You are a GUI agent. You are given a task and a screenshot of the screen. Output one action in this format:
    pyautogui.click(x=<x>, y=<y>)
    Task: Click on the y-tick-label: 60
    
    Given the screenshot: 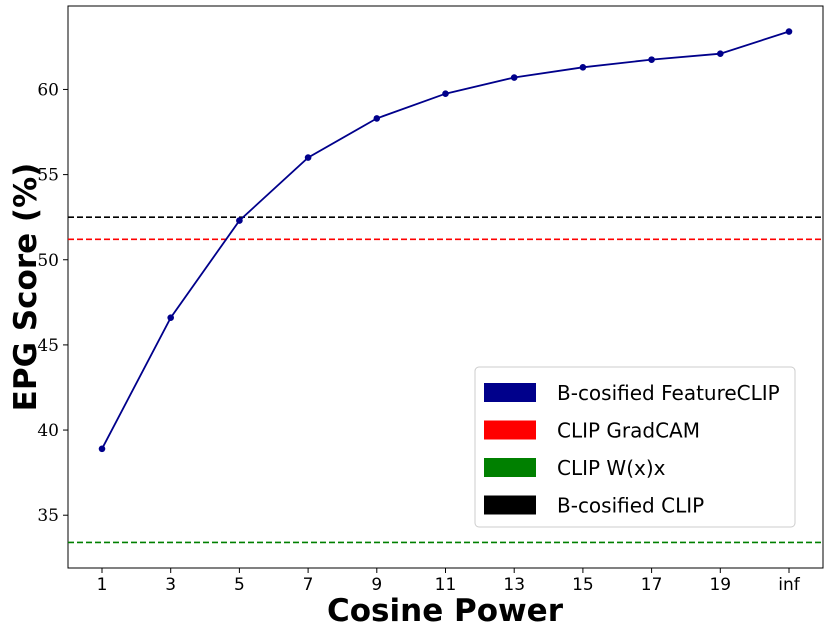 What is the action you would take?
    pyautogui.click(x=48, y=90)
    